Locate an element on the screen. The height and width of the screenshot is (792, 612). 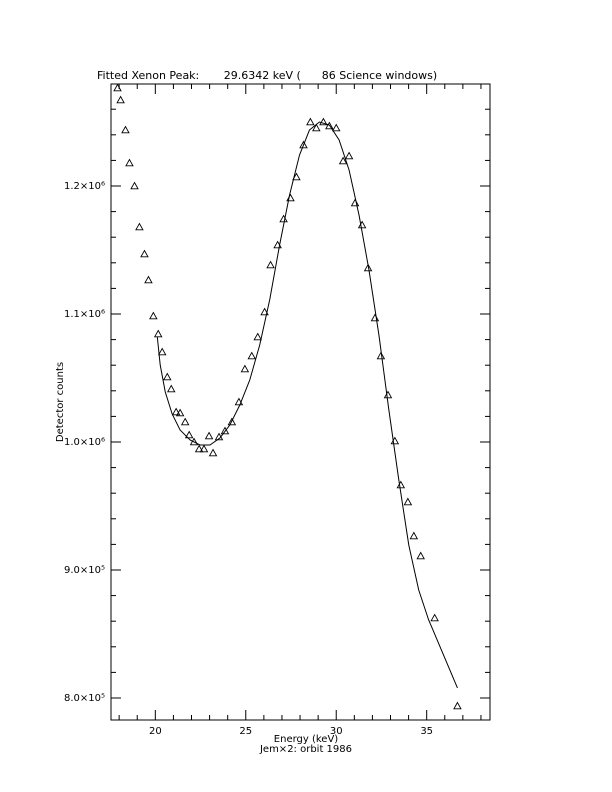
y-tick-label: 1.0×10⁶ is located at coordinates (84, 442).